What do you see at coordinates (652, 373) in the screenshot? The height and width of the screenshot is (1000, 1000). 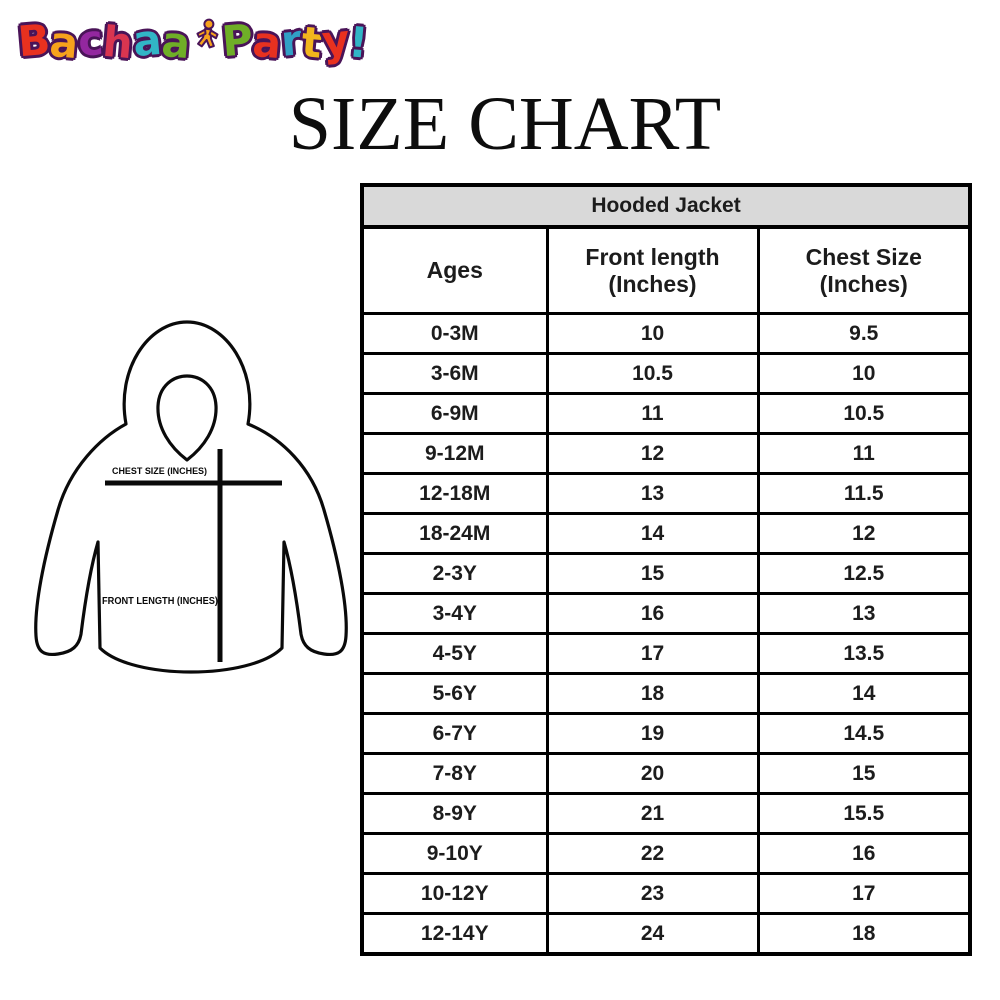 I see `front-length-cell: 10.5` at bounding box center [652, 373].